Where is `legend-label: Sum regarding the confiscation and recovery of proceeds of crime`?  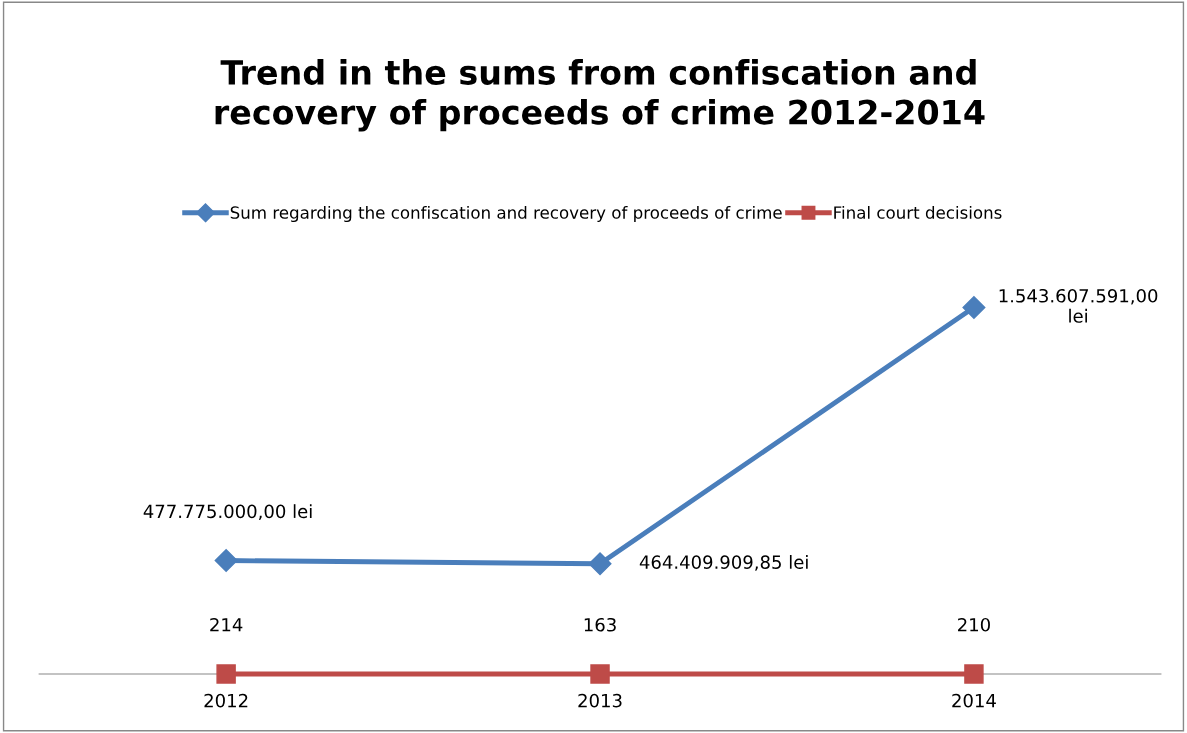 legend-label: Sum regarding the confiscation and recovery of proceeds of crime is located at coordinates (506, 214).